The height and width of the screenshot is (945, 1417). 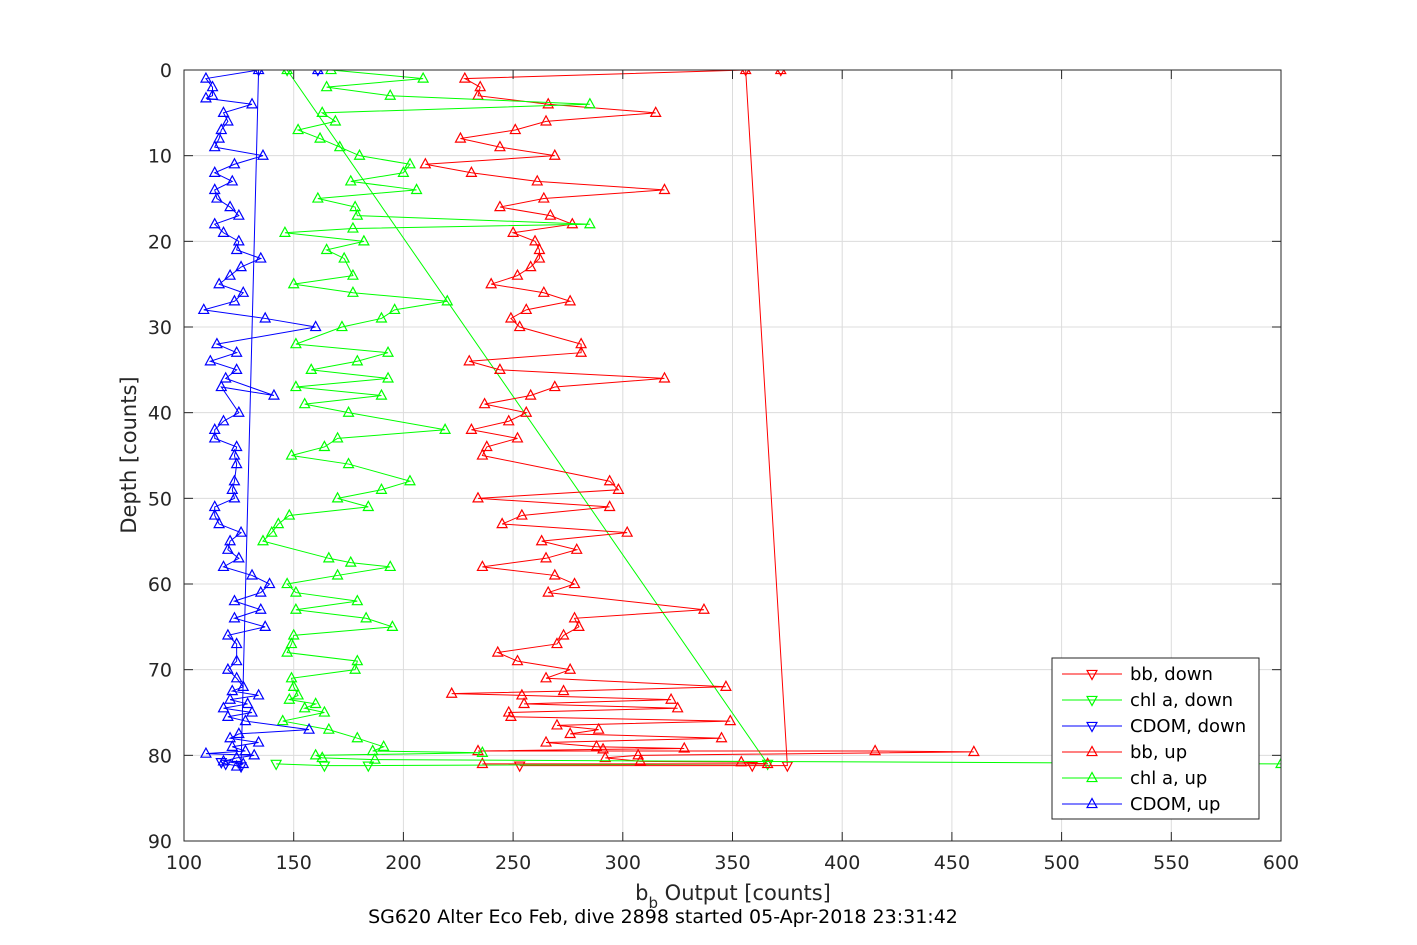 I want to click on legend-entry: CDOM, down, so click(x=1154, y=726).